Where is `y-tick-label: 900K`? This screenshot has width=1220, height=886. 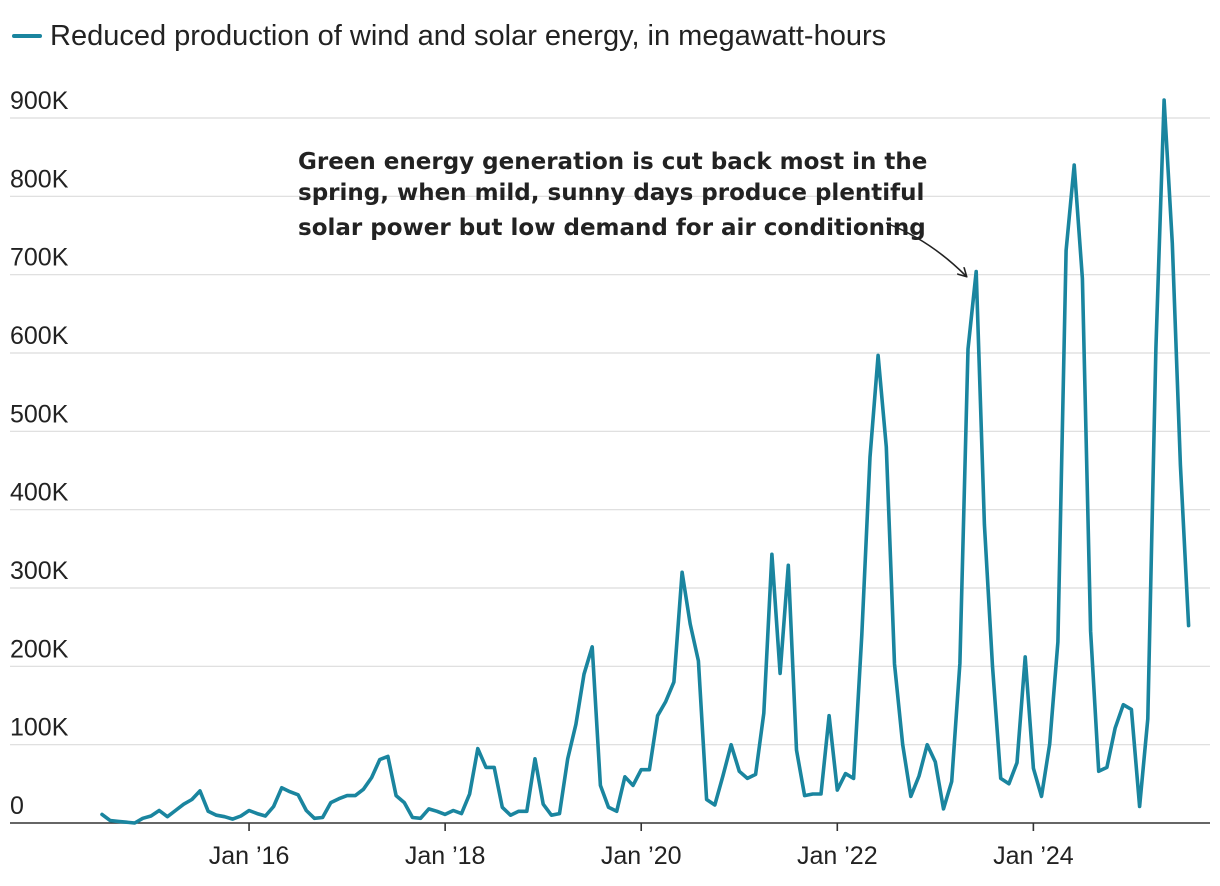 y-tick-label: 900K is located at coordinates (39, 101).